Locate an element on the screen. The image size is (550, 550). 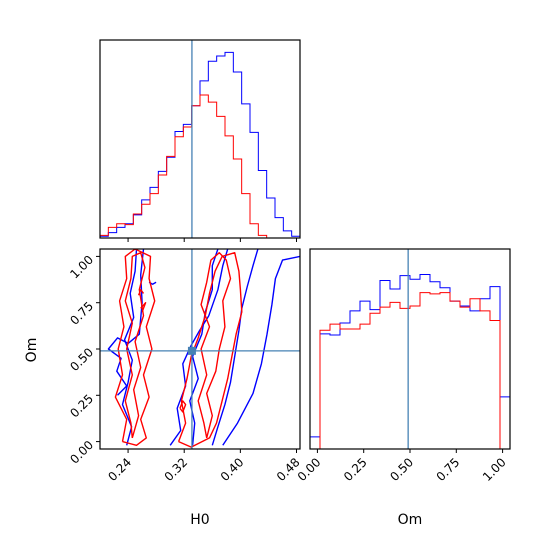
hist-om-group is located at coordinates (410, 361).